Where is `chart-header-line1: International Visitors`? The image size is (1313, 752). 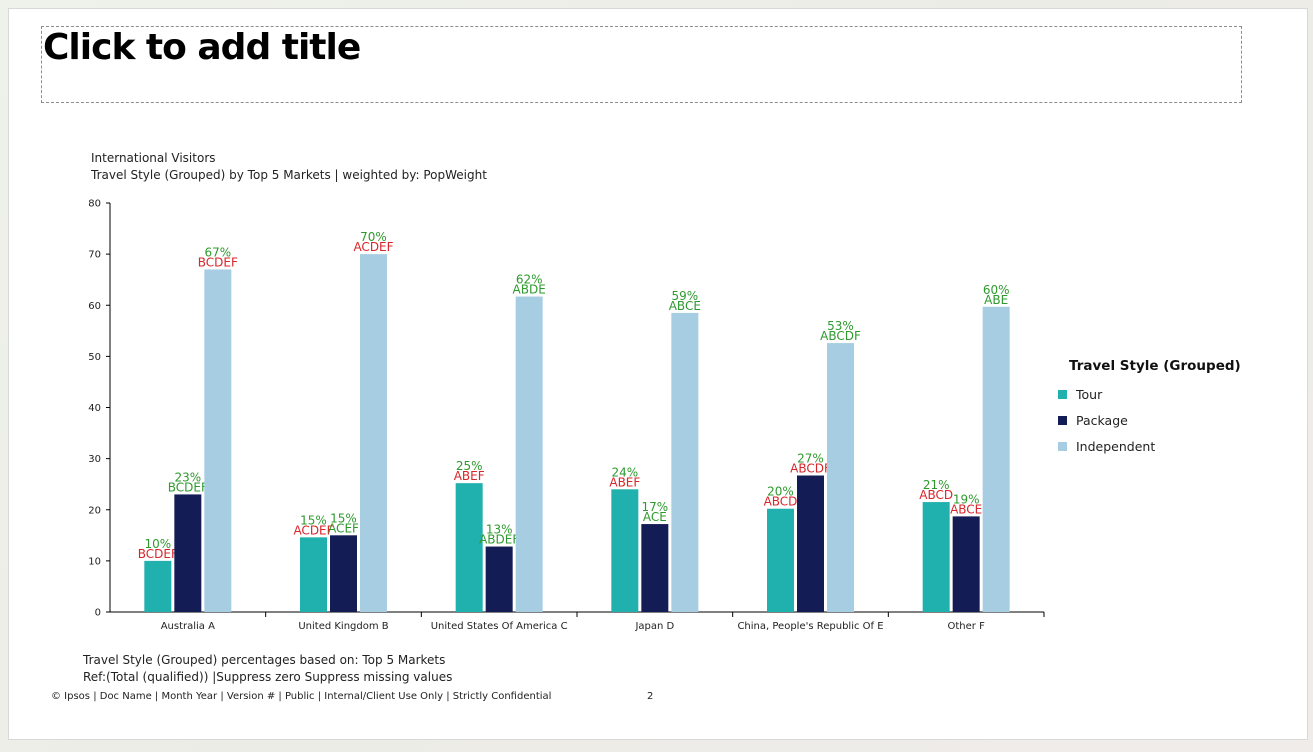
chart-header-line1: International Visitors is located at coordinates (153, 158).